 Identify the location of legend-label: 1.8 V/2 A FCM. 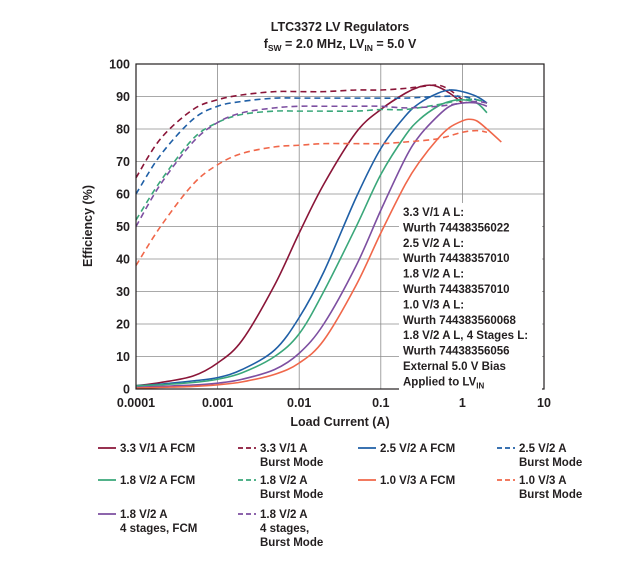
(157, 481).